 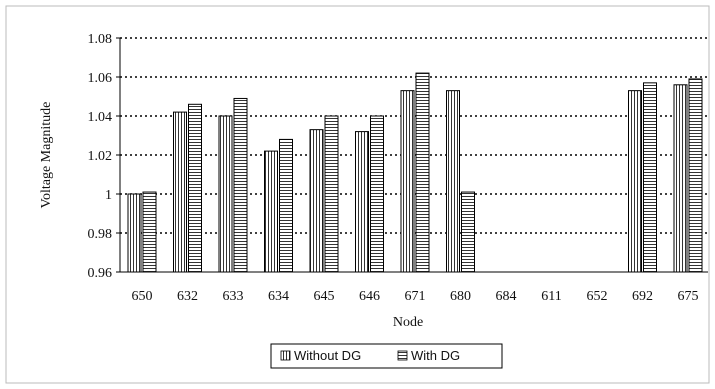 I want to click on x-tick-label: 634, so click(x=278, y=296).